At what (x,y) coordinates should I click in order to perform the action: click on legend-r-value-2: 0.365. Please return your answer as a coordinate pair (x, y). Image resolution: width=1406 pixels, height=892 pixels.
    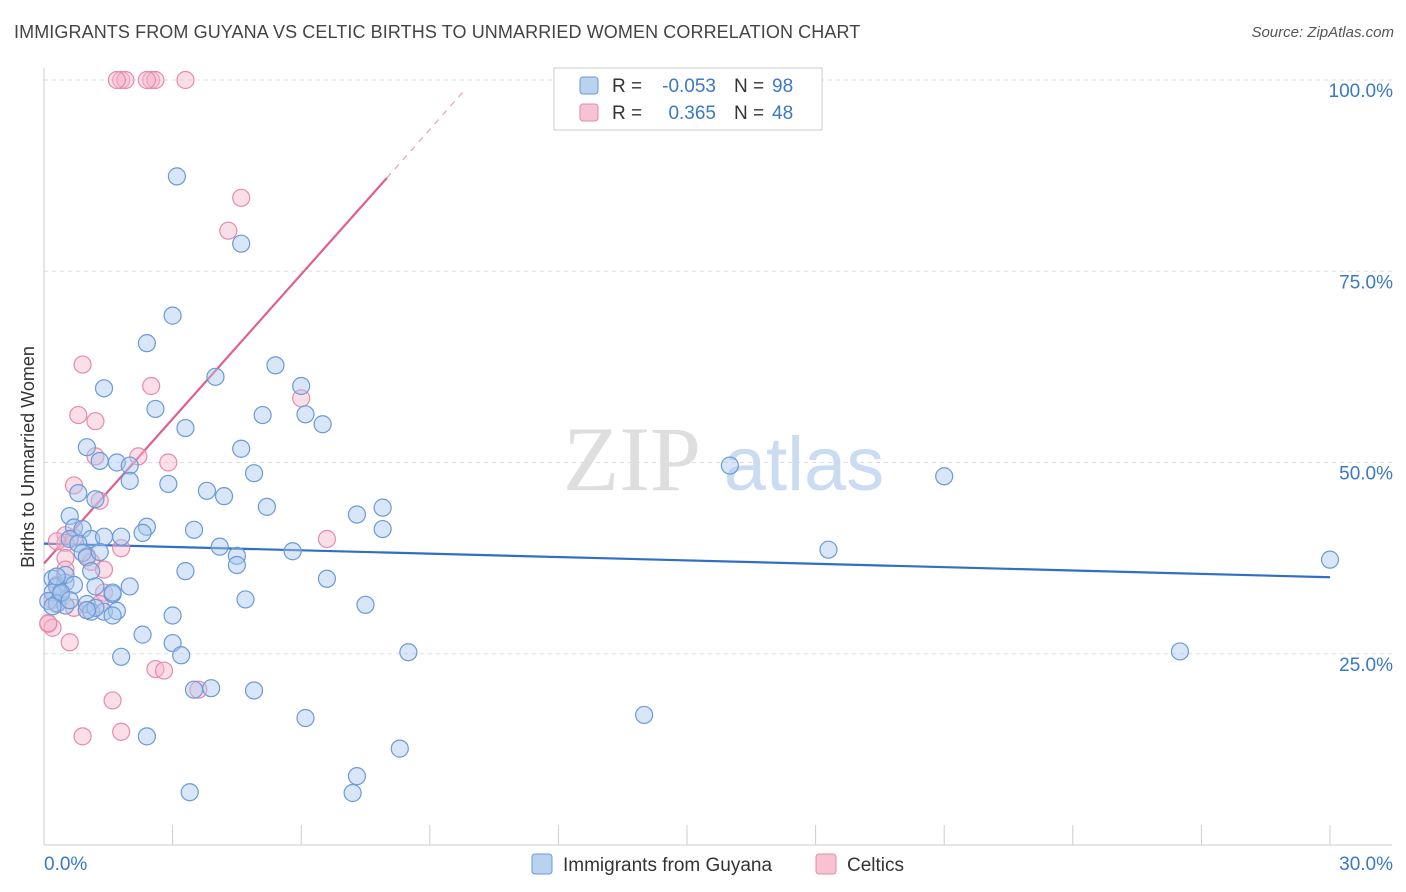
    Looking at the image, I should click on (692, 113).